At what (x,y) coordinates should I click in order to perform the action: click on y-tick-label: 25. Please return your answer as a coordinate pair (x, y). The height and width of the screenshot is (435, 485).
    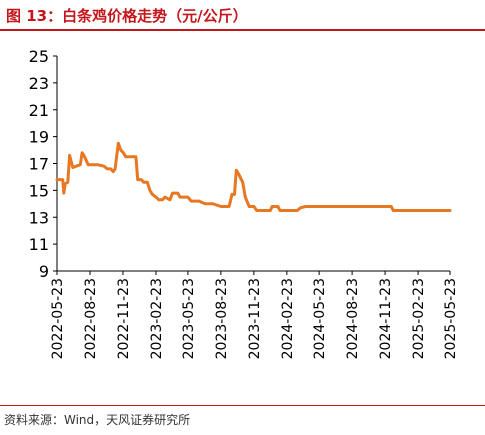
    Looking at the image, I should click on (39, 56).